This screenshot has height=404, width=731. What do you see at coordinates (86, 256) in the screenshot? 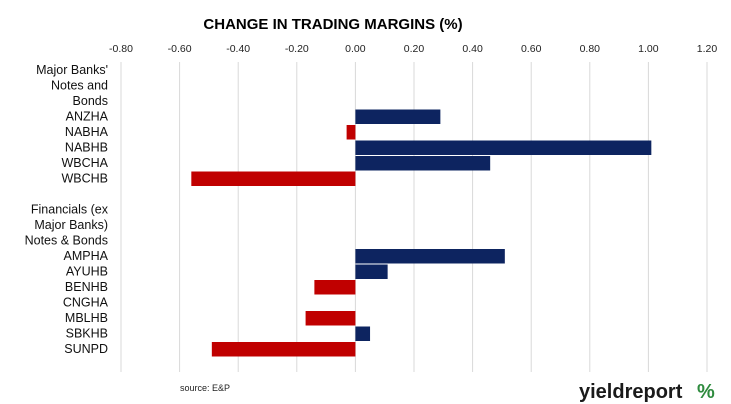
I see `category-label: AMPHA` at bounding box center [86, 256].